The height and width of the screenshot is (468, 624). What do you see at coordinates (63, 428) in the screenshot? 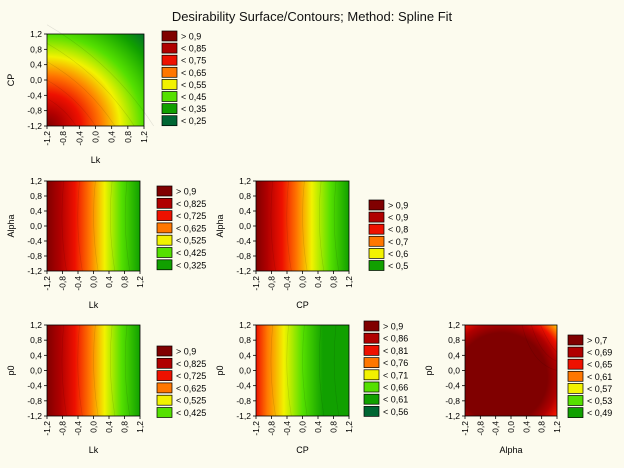
I see `chart-4-x-tick: -0,8` at bounding box center [63, 428].